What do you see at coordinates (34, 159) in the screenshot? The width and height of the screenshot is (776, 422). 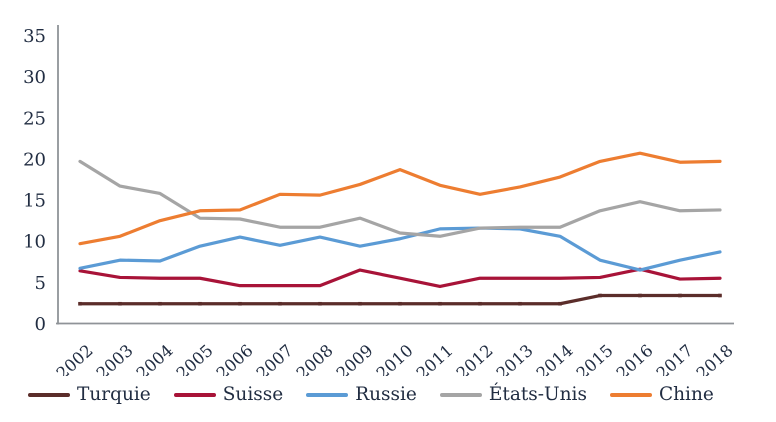 I see `y-tick-label-20: 20` at bounding box center [34, 159].